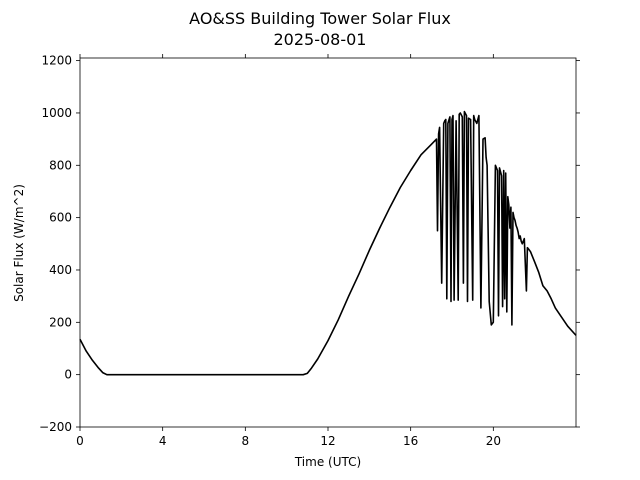 This screenshot has width=640, height=480. I want to click on y-tick-label: 600, so click(60, 218).